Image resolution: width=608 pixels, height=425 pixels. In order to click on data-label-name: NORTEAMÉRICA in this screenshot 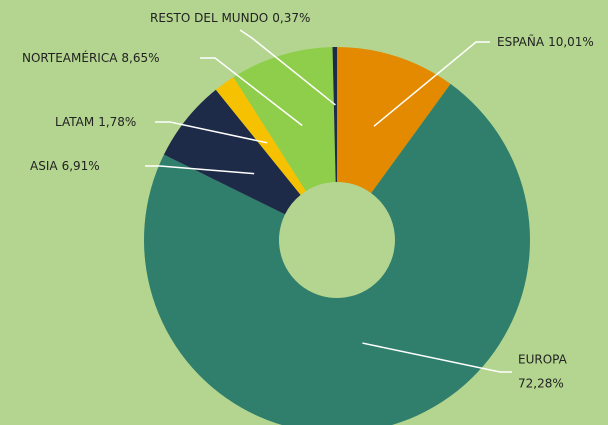, I will do `click(70, 57)`.